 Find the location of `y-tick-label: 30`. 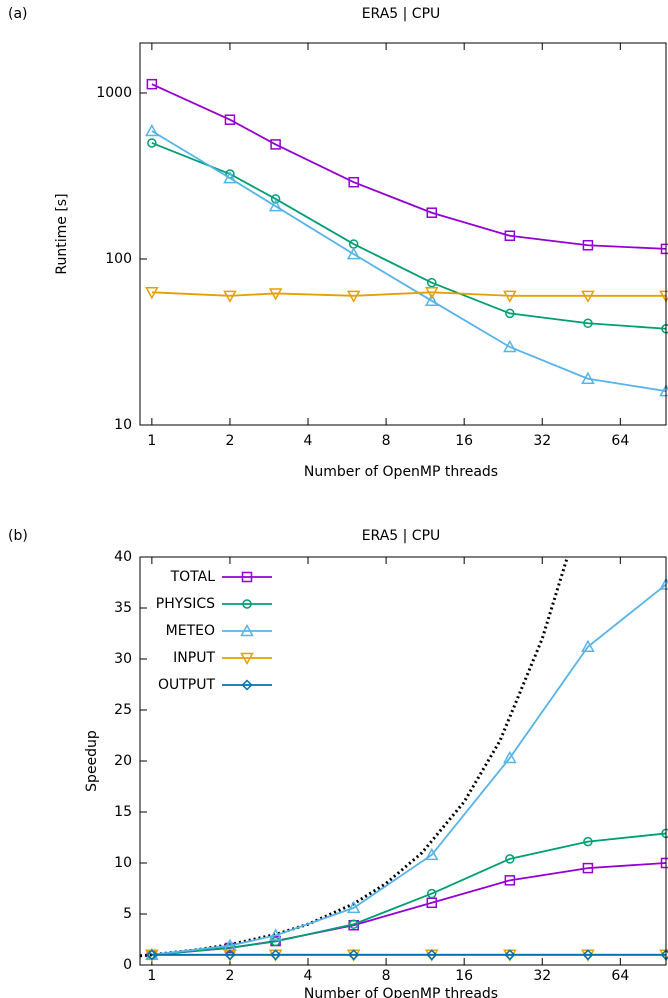

y-tick-label: 30 is located at coordinates (123, 659).